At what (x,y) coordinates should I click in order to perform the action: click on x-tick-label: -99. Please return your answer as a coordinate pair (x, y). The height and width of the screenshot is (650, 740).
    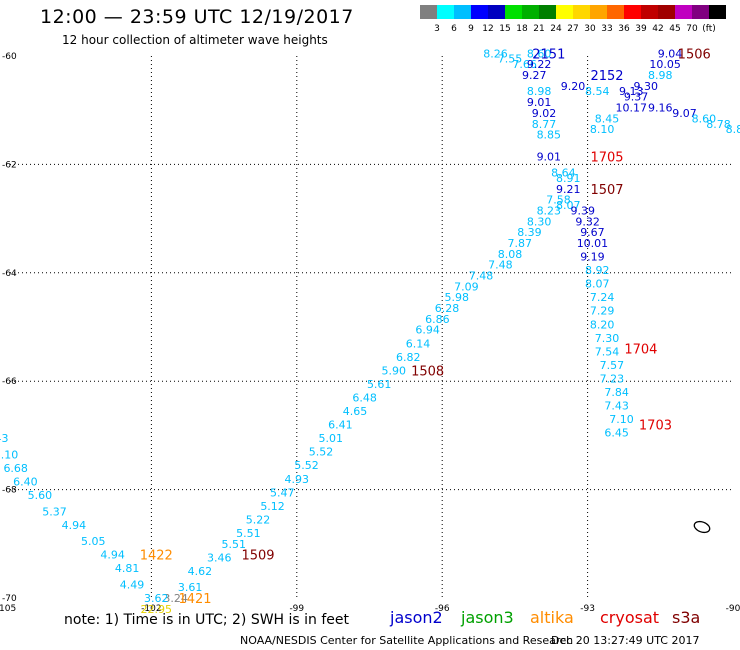
    Looking at the image, I should click on (296, 609).